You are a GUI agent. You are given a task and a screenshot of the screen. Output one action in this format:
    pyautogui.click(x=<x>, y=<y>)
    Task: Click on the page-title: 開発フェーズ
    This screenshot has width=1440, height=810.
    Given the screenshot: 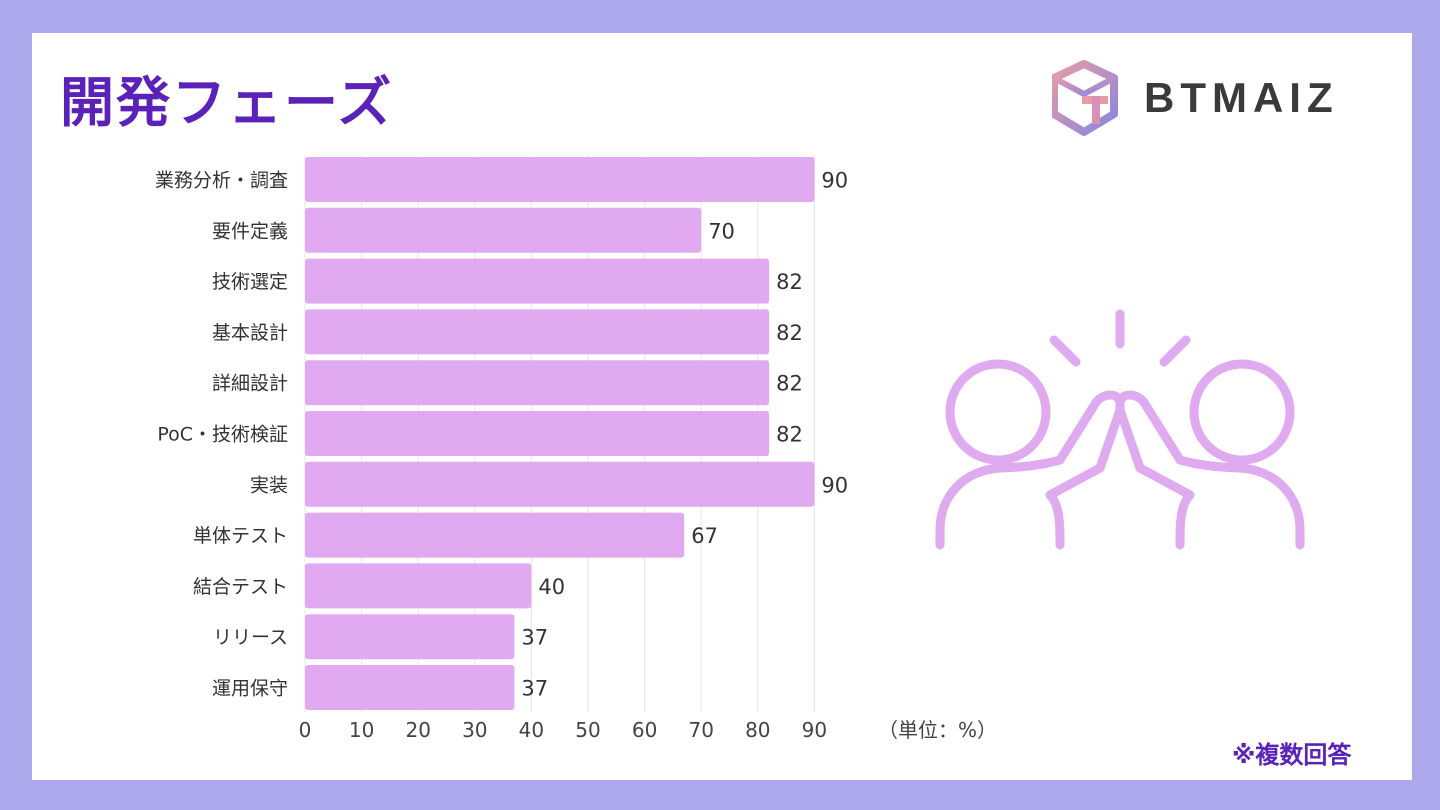 What is the action you would take?
    pyautogui.click(x=227, y=102)
    